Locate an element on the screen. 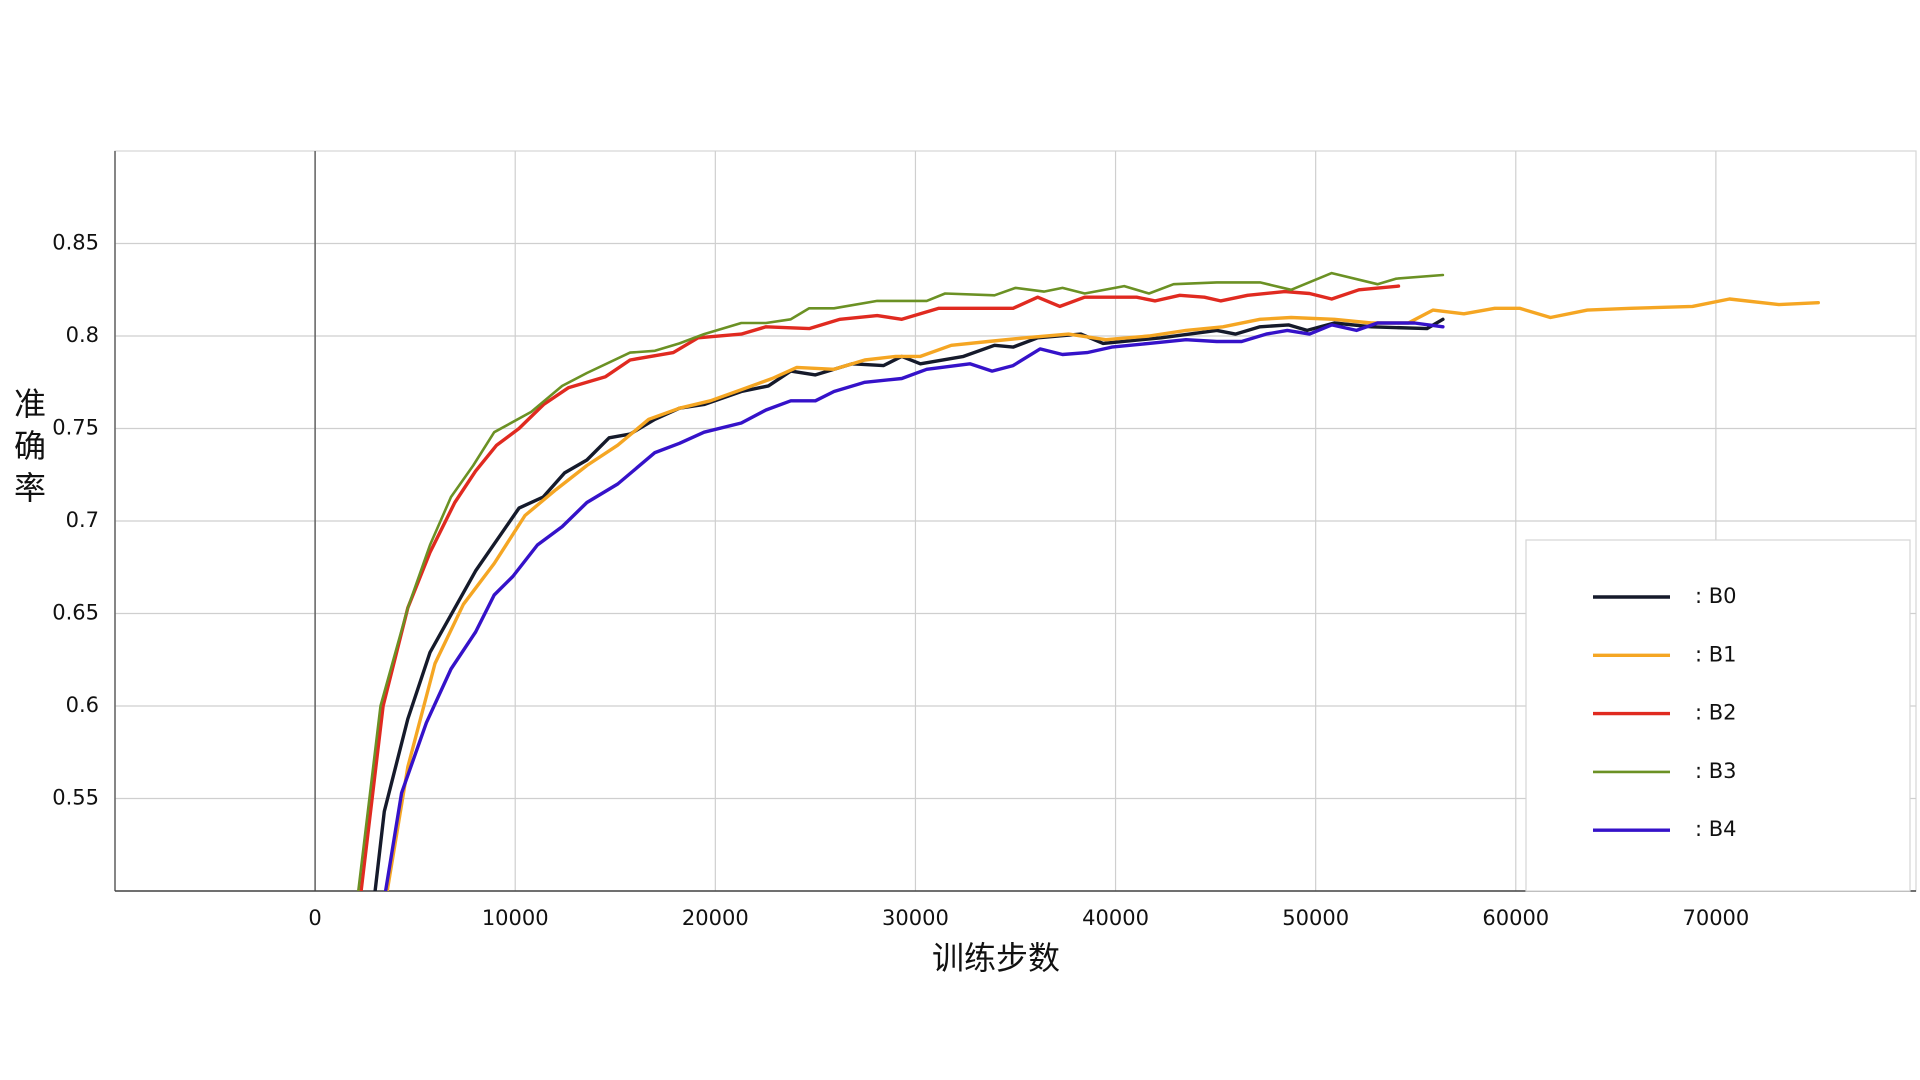 This screenshot has width=1920, height=1080. x-tick-label: 10000 is located at coordinates (515, 918).